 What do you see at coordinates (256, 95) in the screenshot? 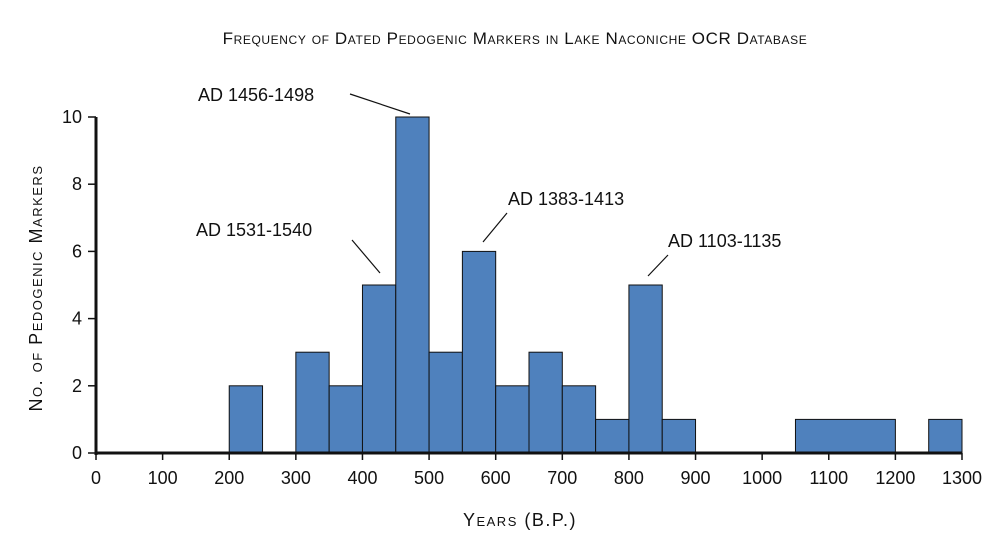
I see `annotation-label: AD 1456-1498` at bounding box center [256, 95].